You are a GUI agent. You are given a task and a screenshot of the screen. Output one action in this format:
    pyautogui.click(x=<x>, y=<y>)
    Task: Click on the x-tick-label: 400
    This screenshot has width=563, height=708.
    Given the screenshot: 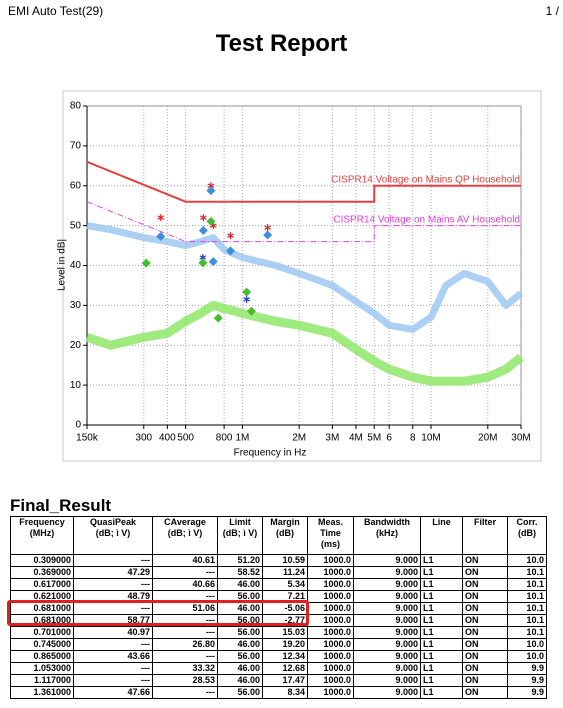 What is the action you would take?
    pyautogui.click(x=167, y=438)
    